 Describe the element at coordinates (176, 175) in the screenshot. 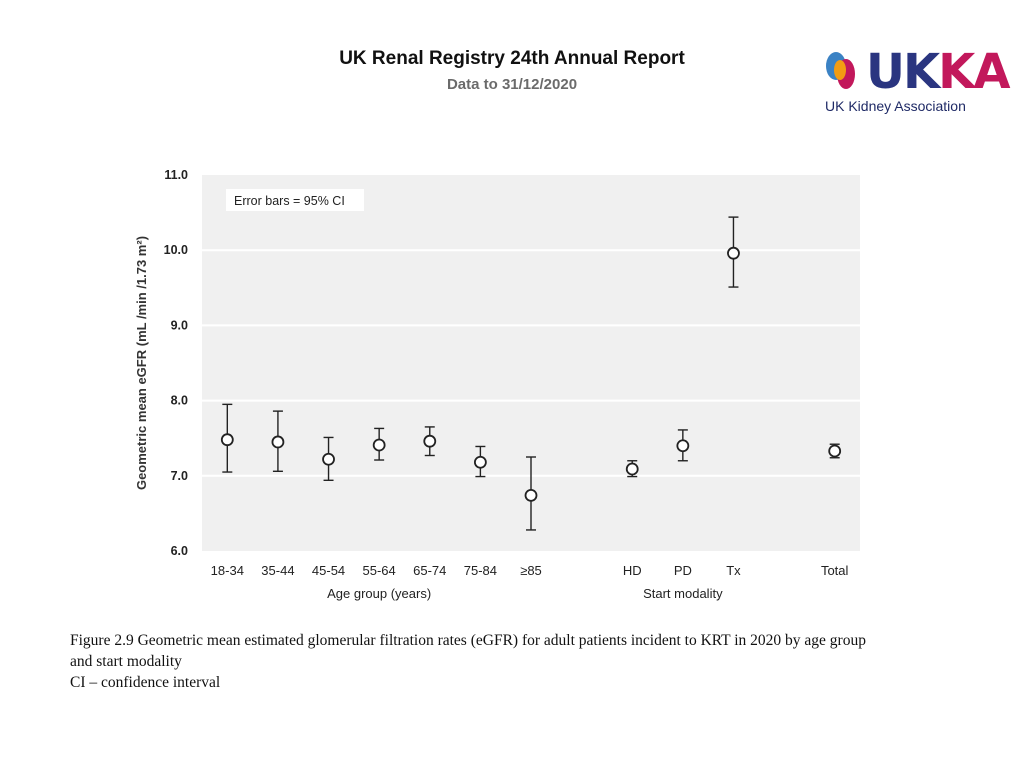

I see `y-tick-label: 11.0` at that location.